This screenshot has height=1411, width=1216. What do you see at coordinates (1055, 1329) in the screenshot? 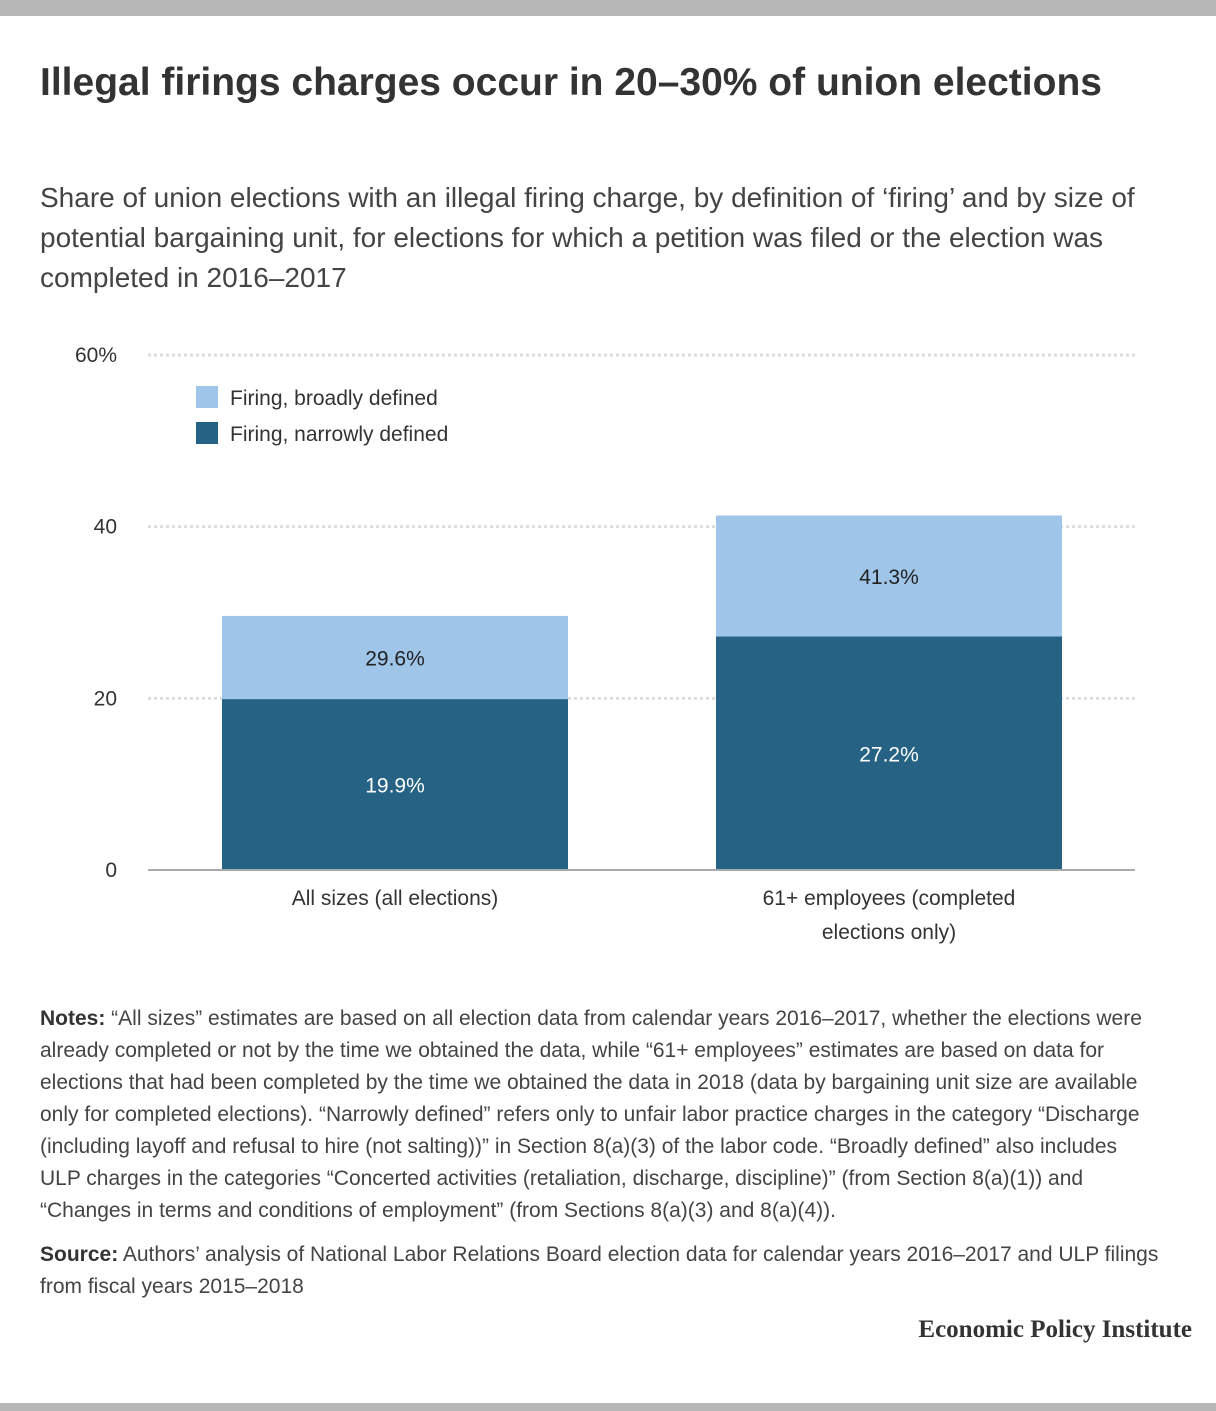
I see `brand-logo: Economic Policy Institute` at bounding box center [1055, 1329].